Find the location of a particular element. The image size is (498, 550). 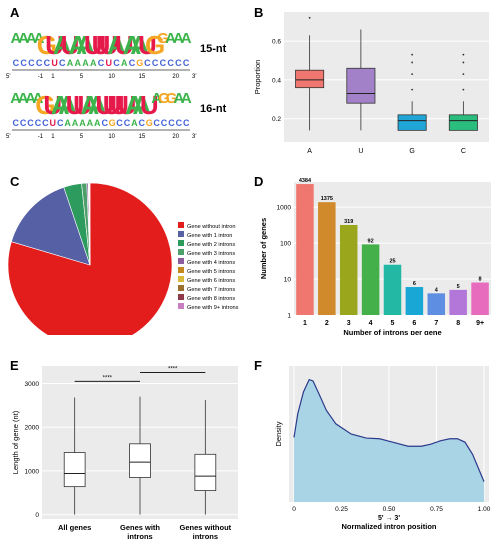

y-axis-label: Number of genes is located at coordinates (263, 248).